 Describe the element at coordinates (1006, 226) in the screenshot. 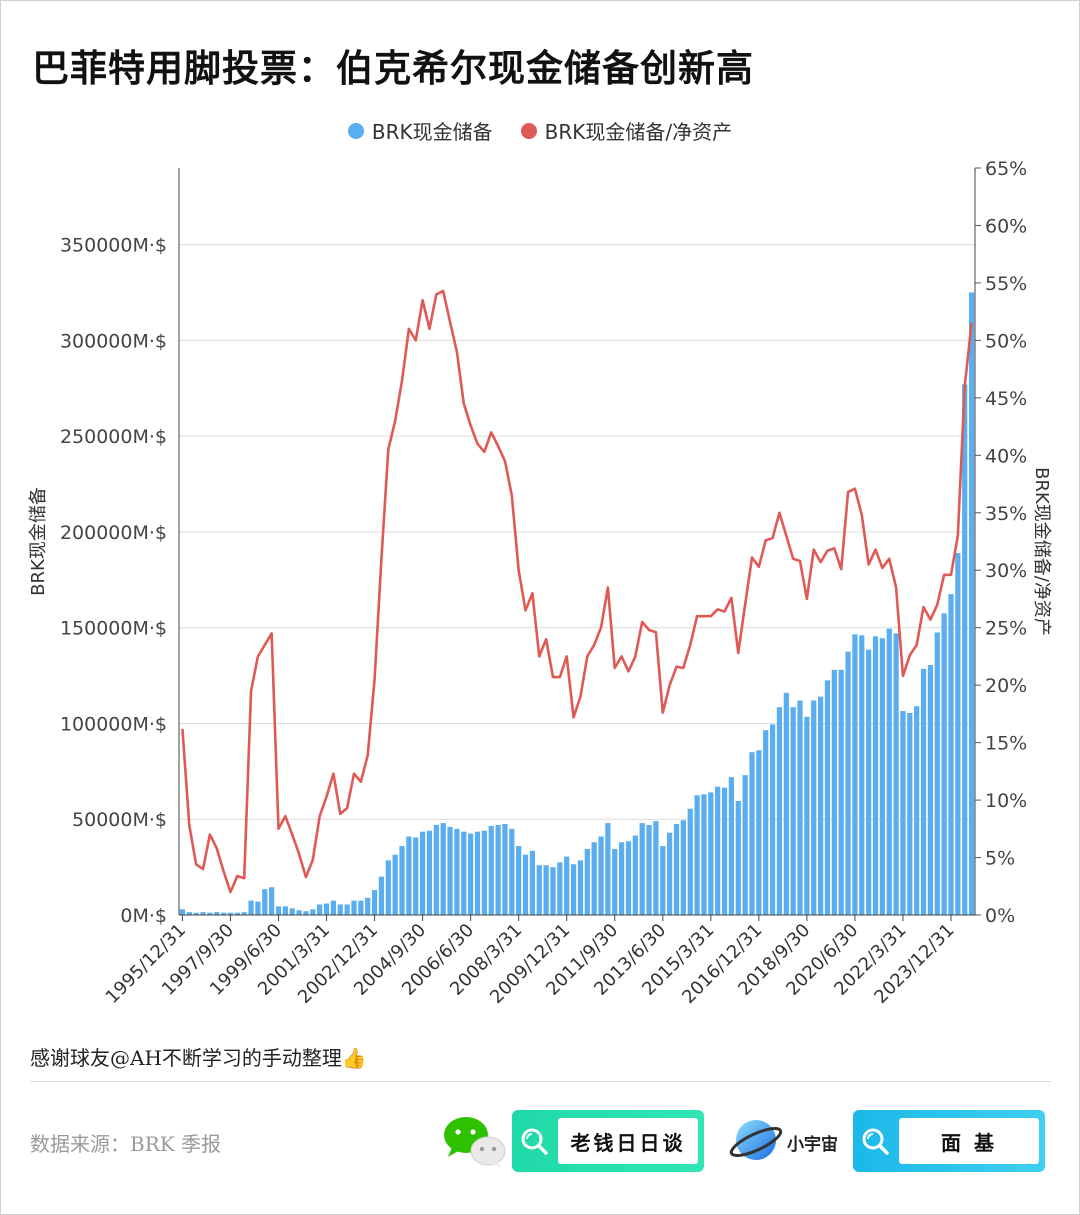

I see `y-right-tick-label: 60%` at that location.